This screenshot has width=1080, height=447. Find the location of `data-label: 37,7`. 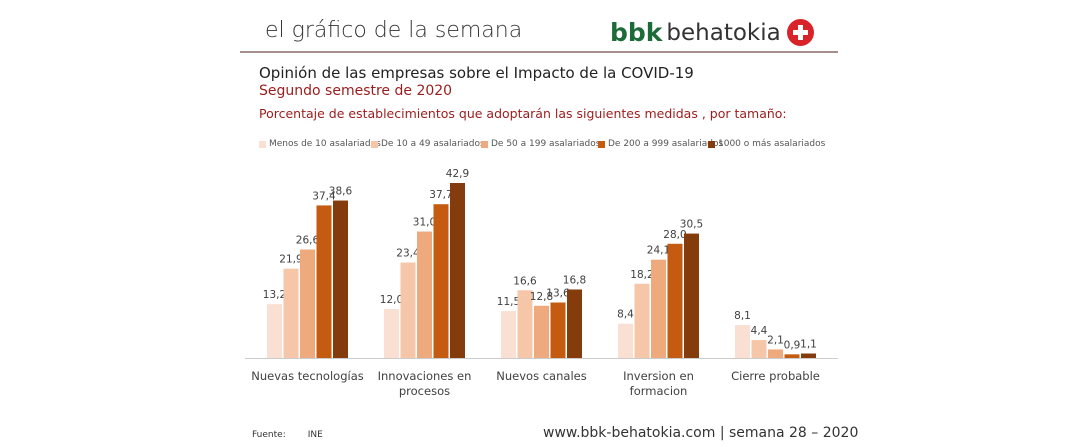

data-label: 37,7 is located at coordinates (440, 195).